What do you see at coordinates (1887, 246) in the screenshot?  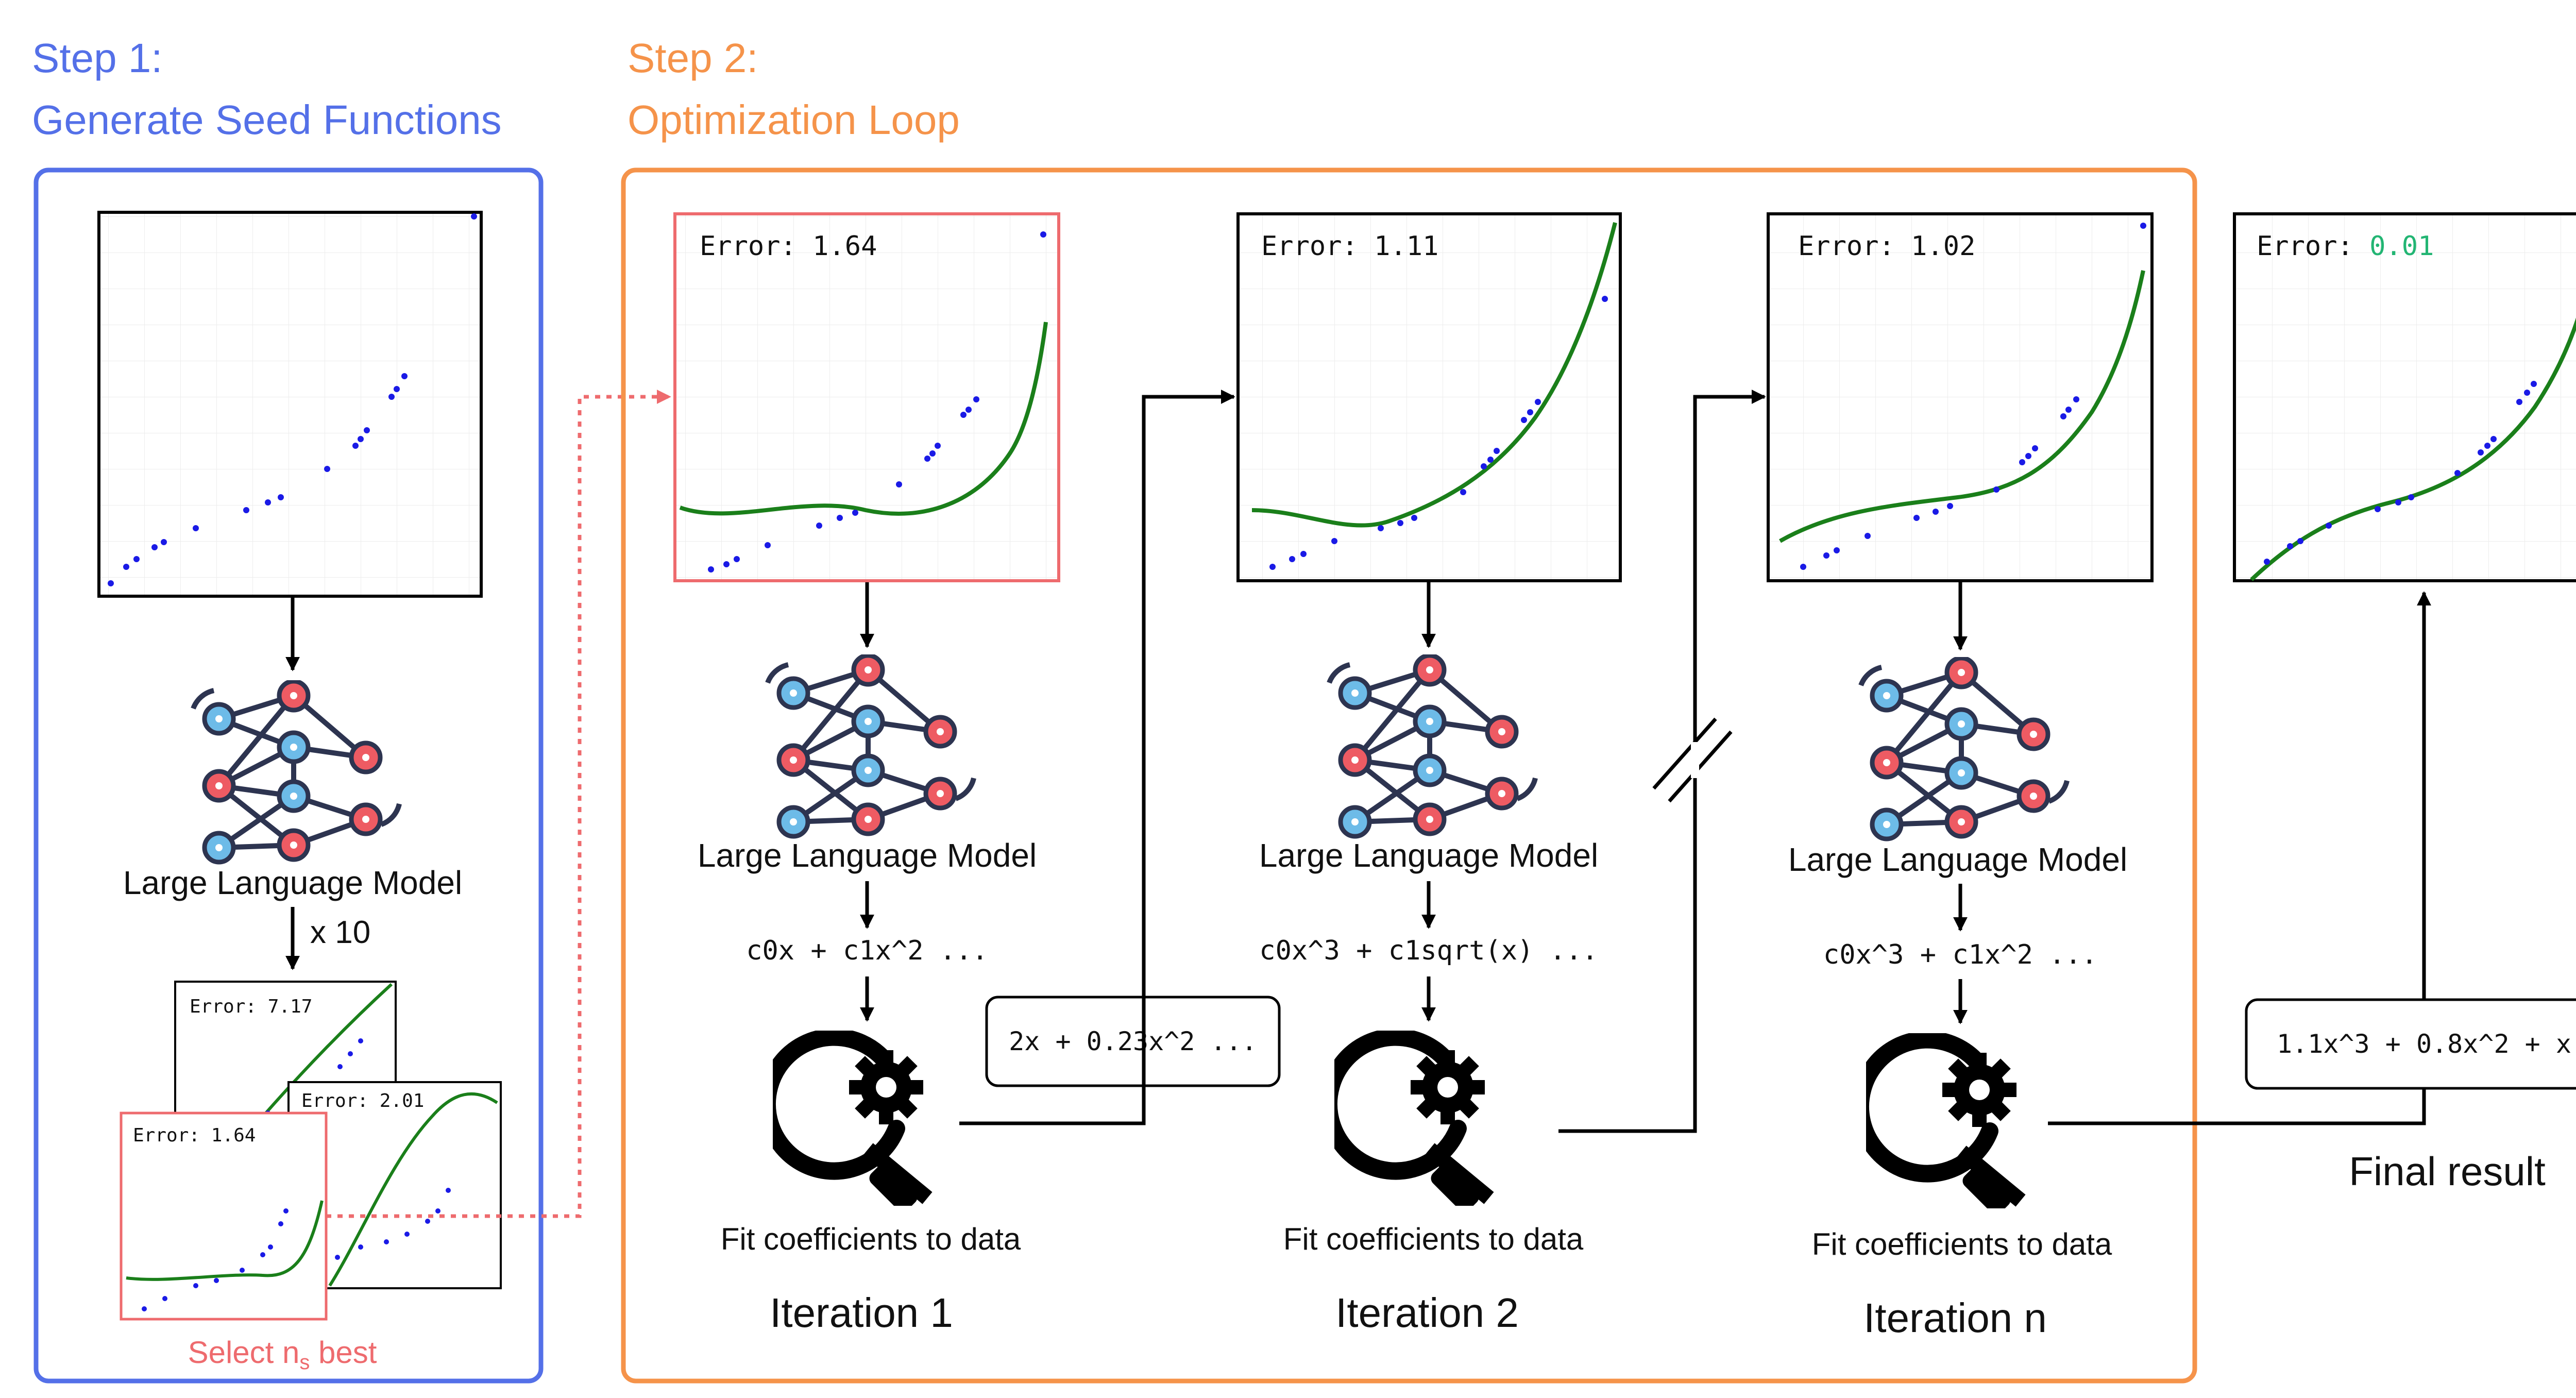 I see `iteration-n-error: Error: 1.02` at bounding box center [1887, 246].